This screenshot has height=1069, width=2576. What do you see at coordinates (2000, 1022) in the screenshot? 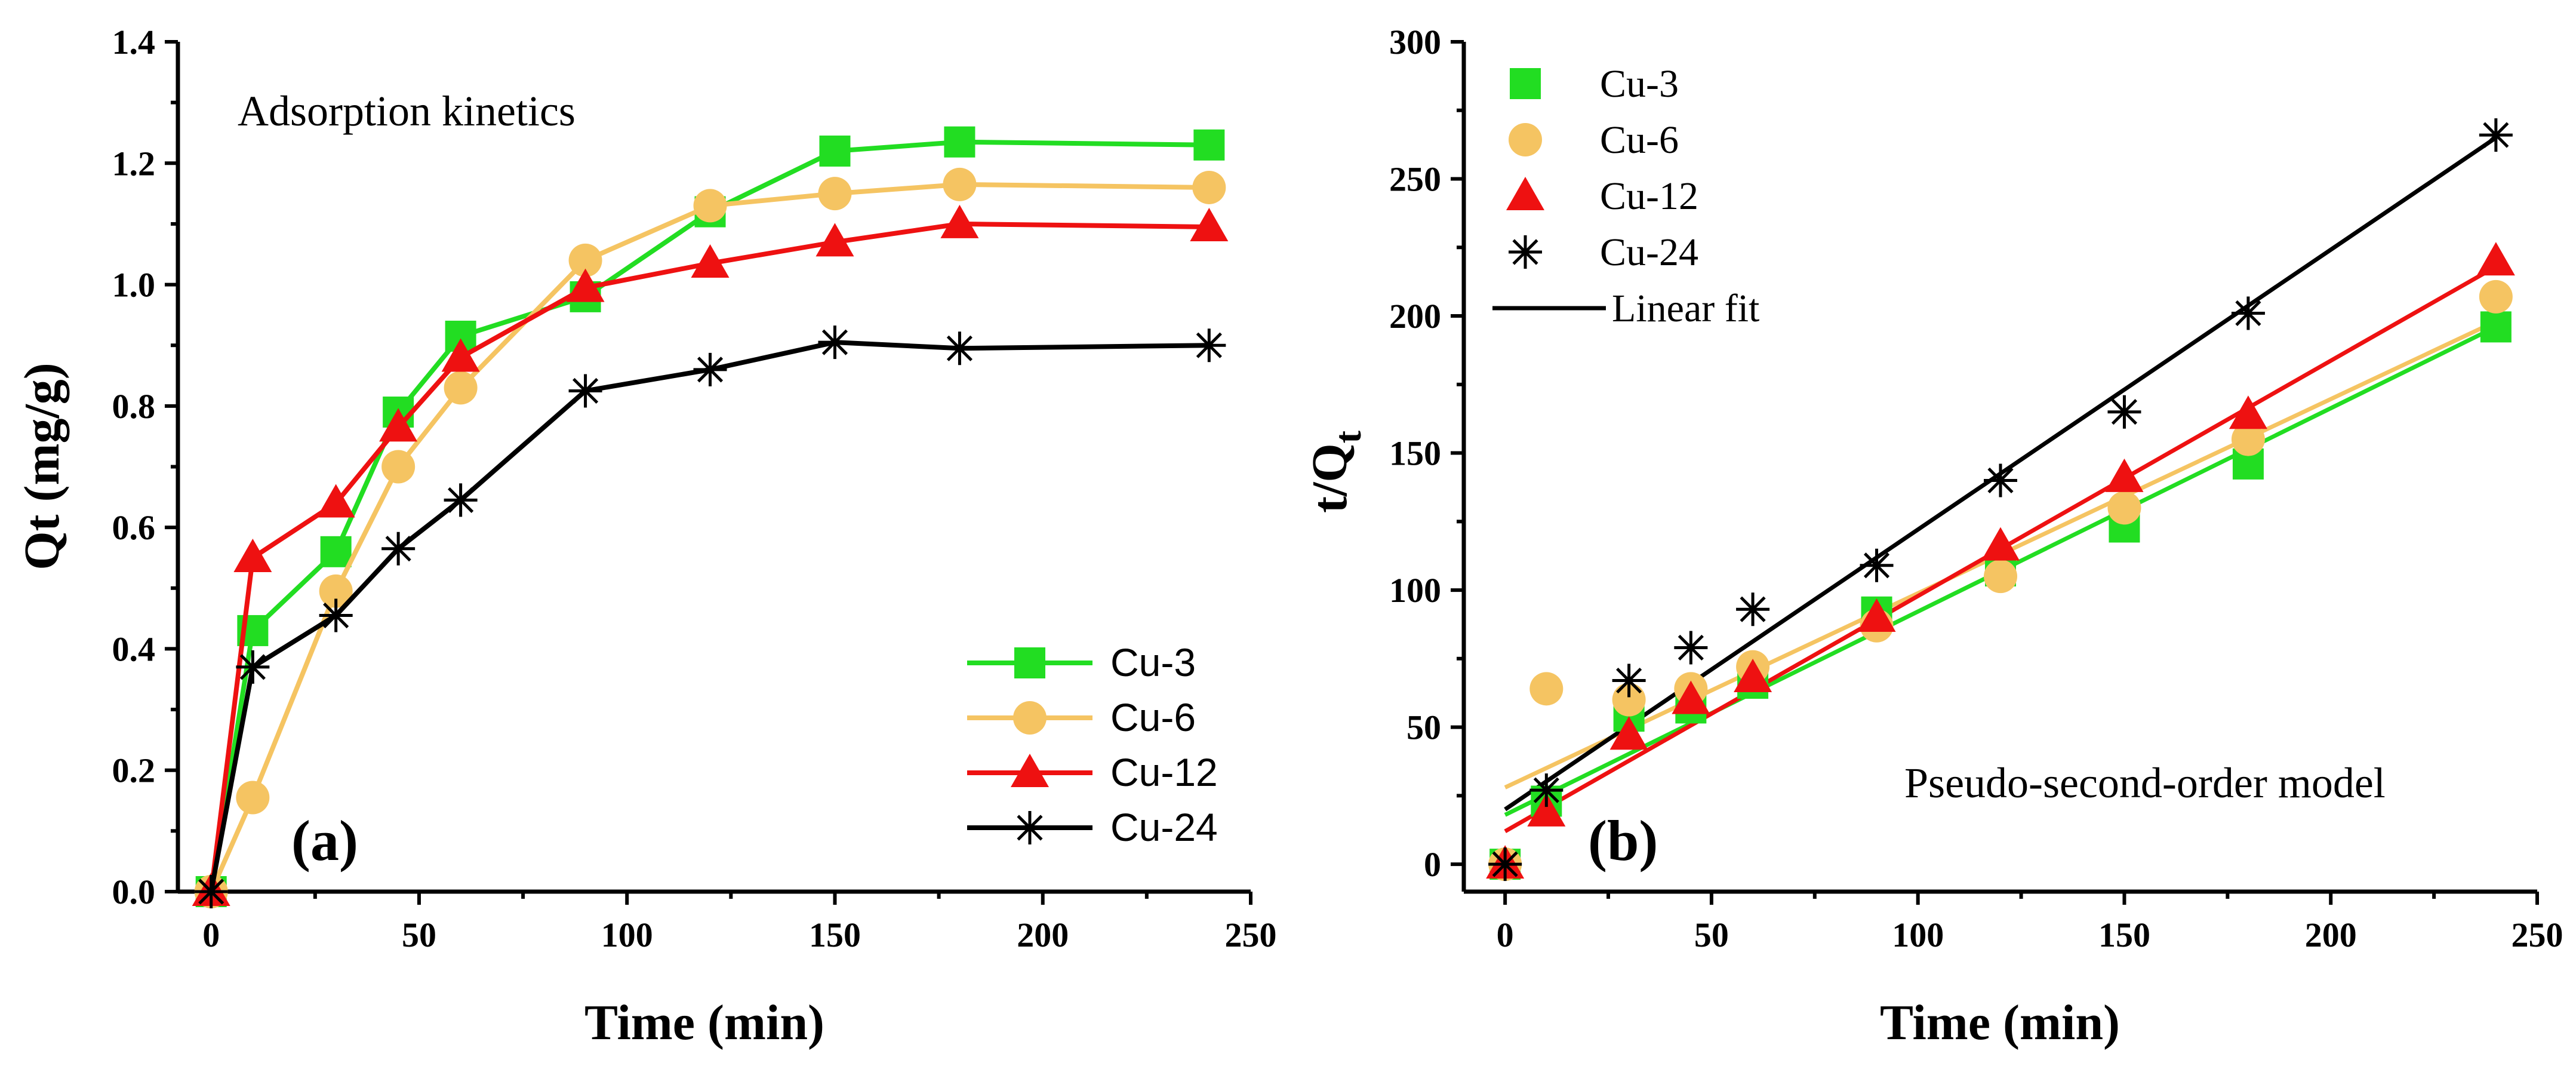
I see `panel-b-x-title: Time (min)` at bounding box center [2000, 1022].